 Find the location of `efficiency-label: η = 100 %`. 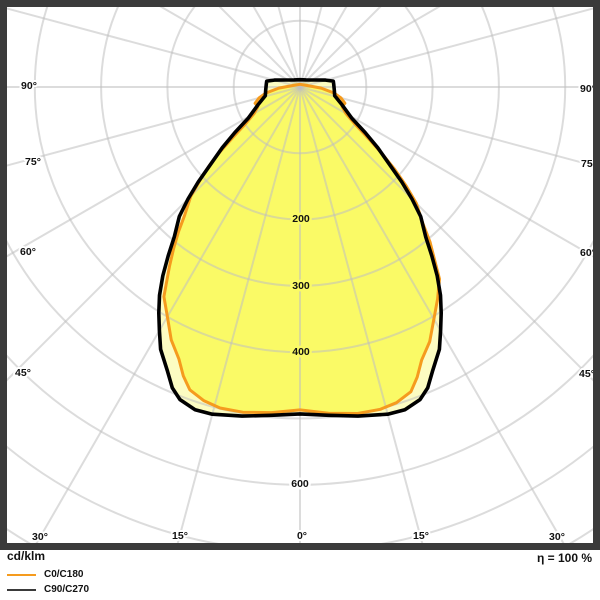

efficiency-label: η = 100 % is located at coordinates (564, 558).